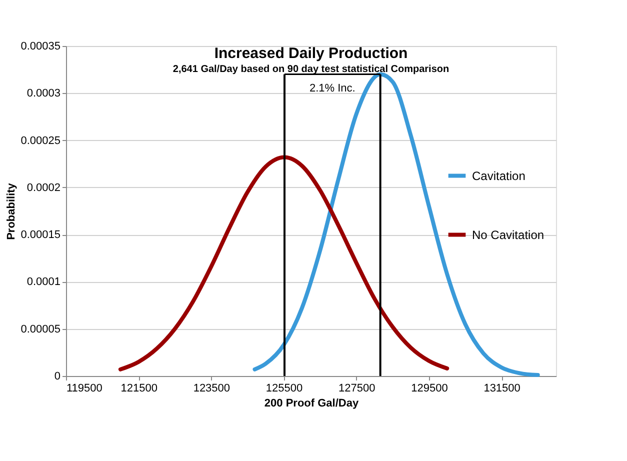  Describe the element at coordinates (357, 388) in the screenshot. I see `x-tick-label: 127500` at that location.